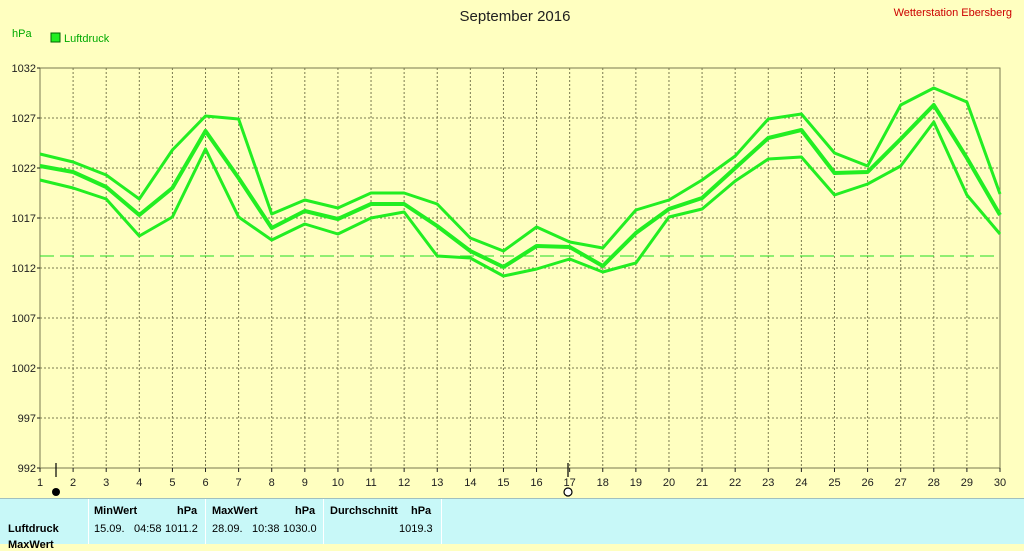 This screenshot has height=551, width=1024. Describe the element at coordinates (934, 483) in the screenshot. I see `x-tick-label: 28` at that location.